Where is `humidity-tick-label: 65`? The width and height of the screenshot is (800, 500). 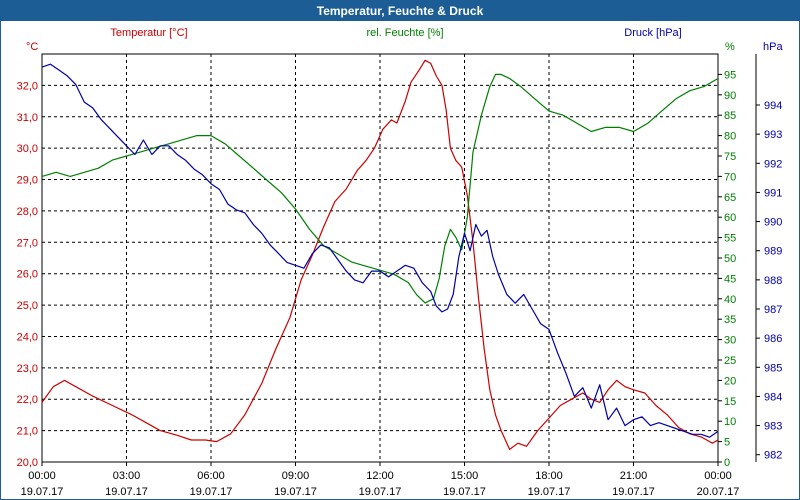 humidity-tick-label: 65 is located at coordinates (730, 198).